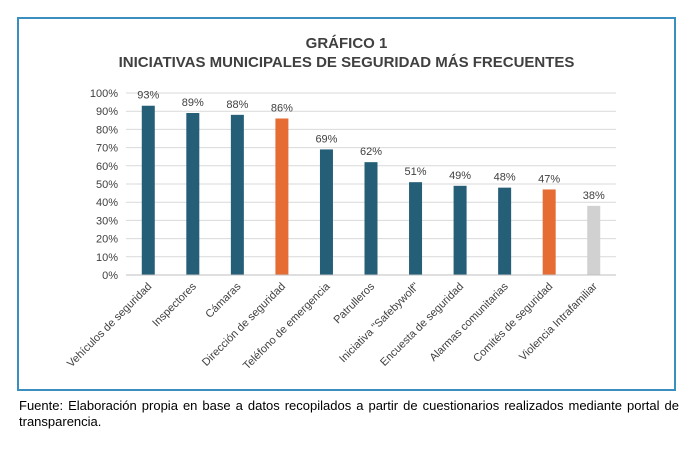 The image size is (698, 452). What do you see at coordinates (549, 179) in the screenshot?
I see `data-label: 47%` at bounding box center [549, 179].